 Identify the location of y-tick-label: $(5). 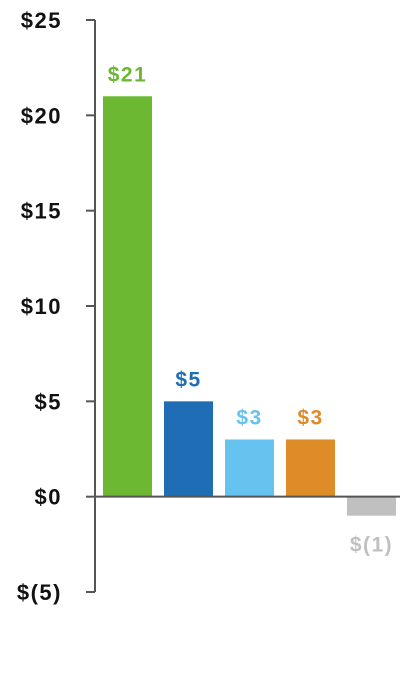
(39, 592).